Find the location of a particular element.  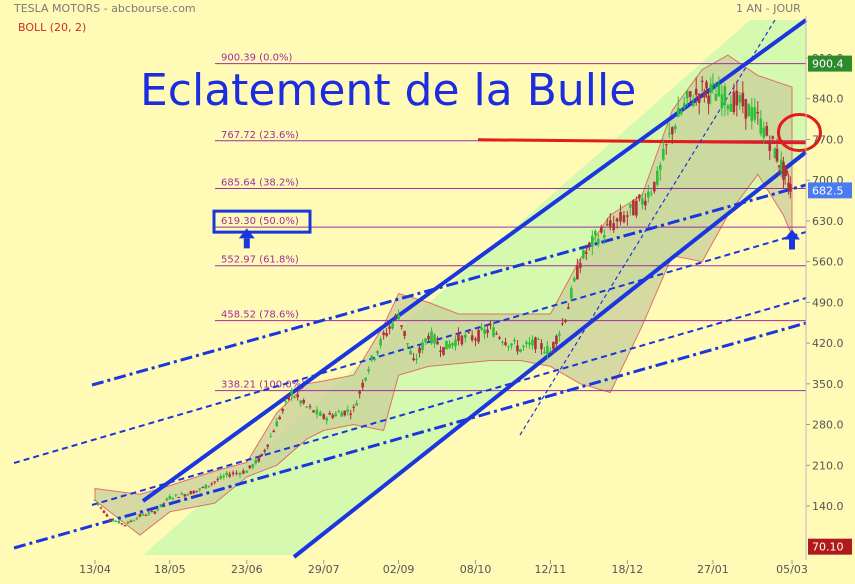

x-tick-label: 02/09 is located at coordinates (399, 569).